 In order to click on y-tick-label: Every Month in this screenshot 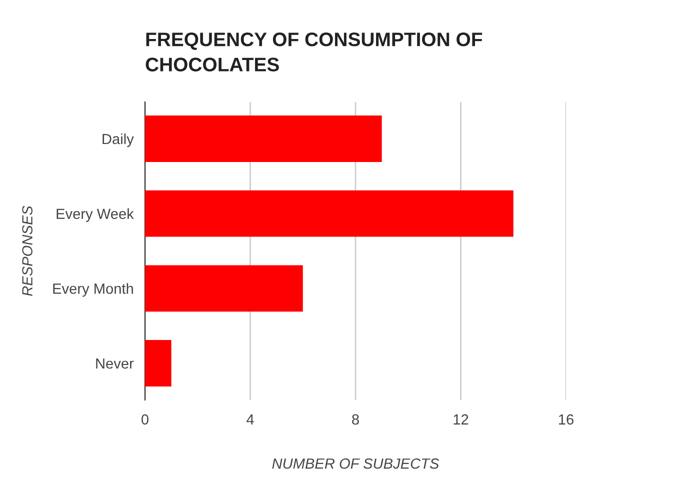, I will do `click(93, 290)`.